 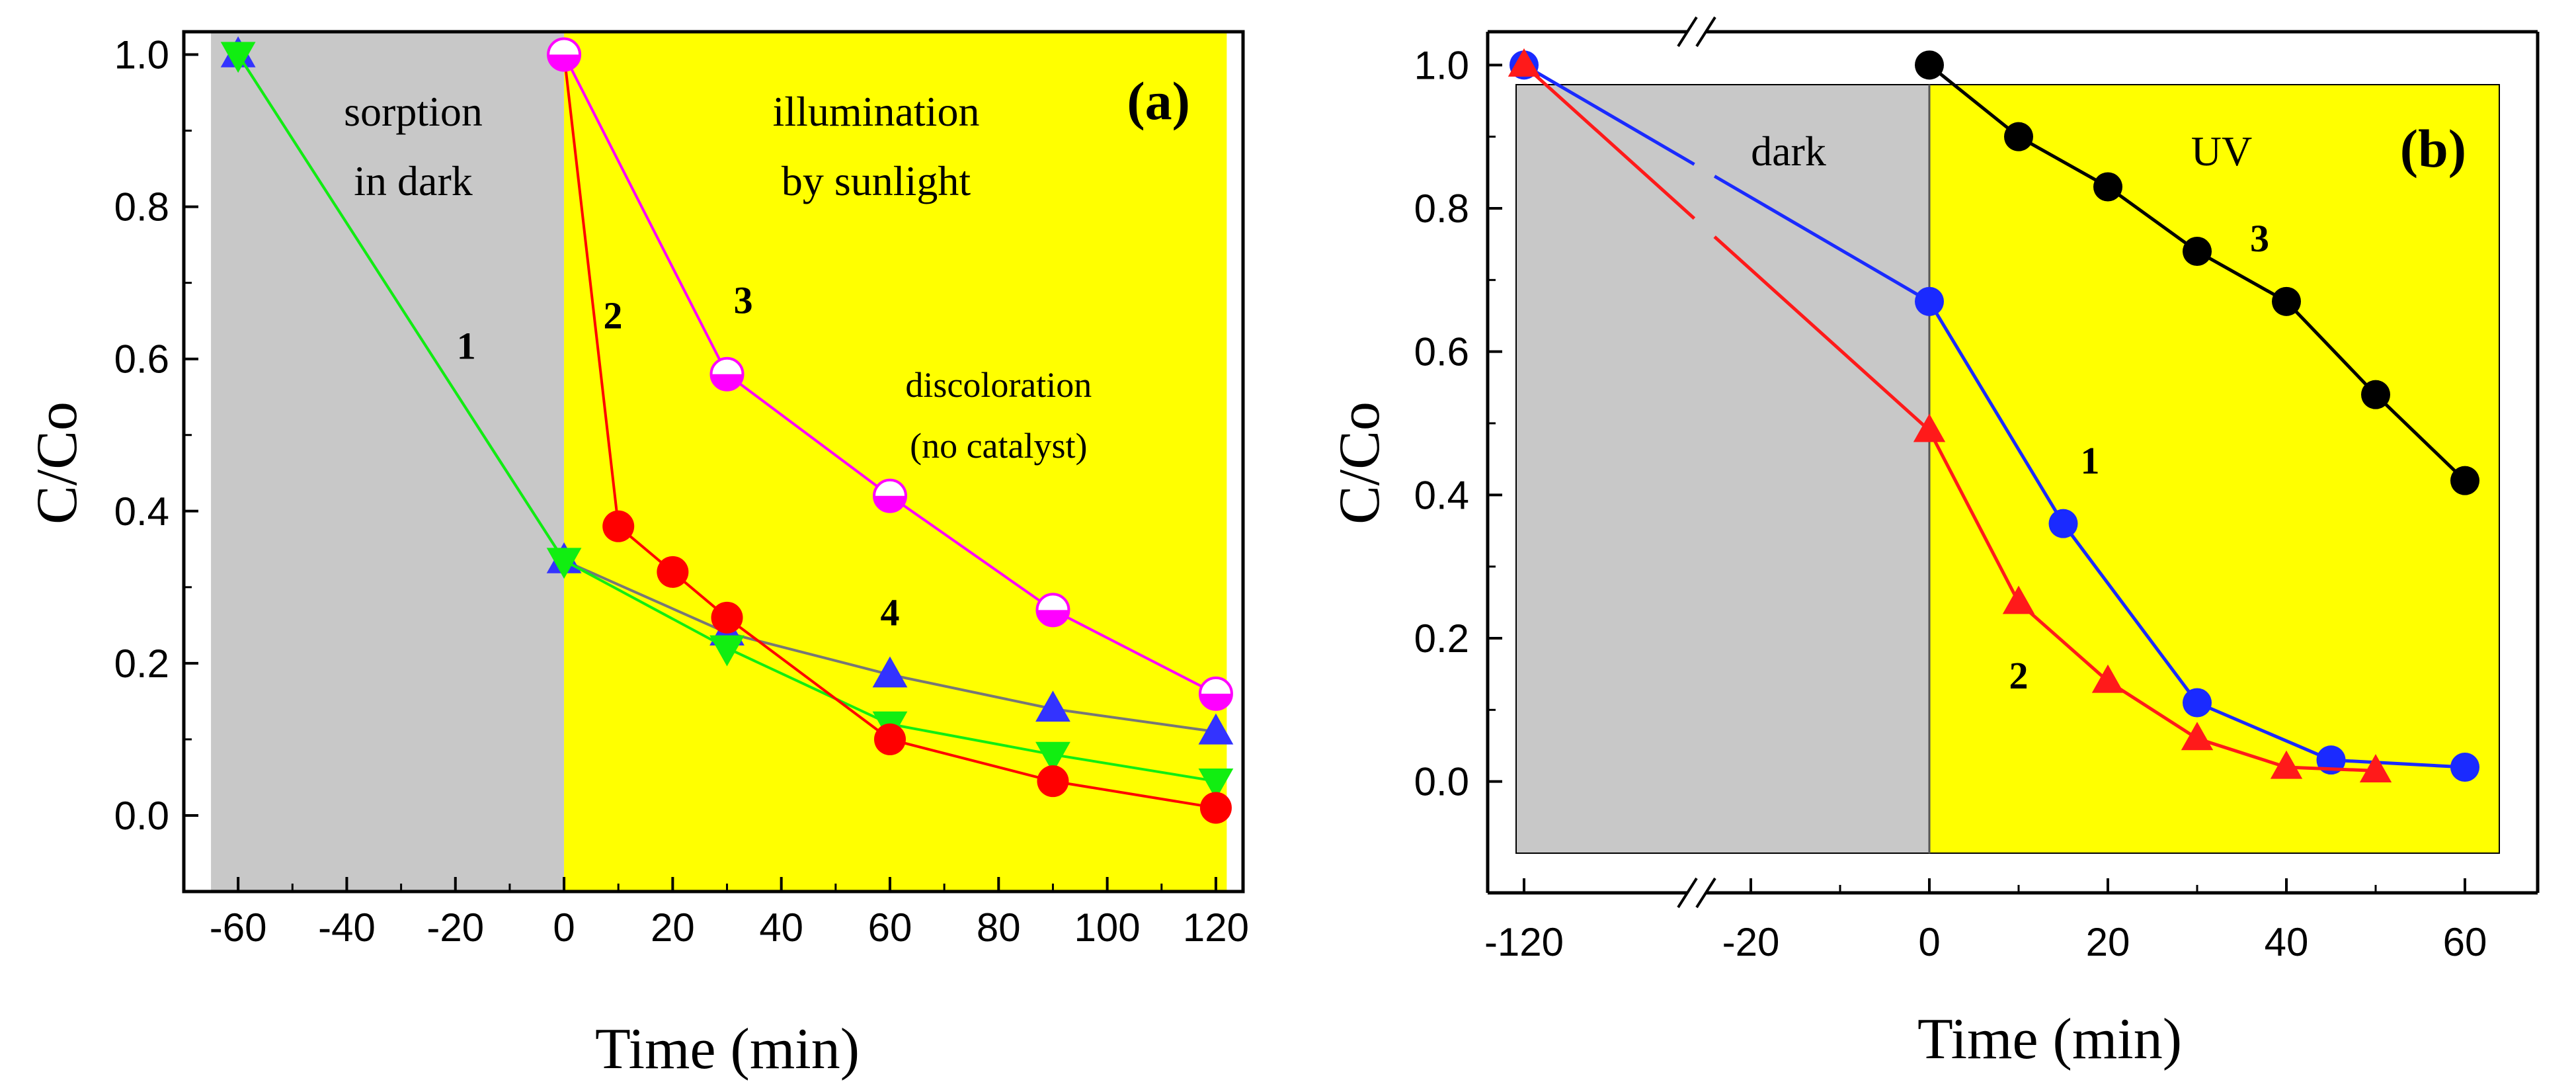 I want to click on panel-b-ylabel: C/Co, so click(x=1360, y=462).